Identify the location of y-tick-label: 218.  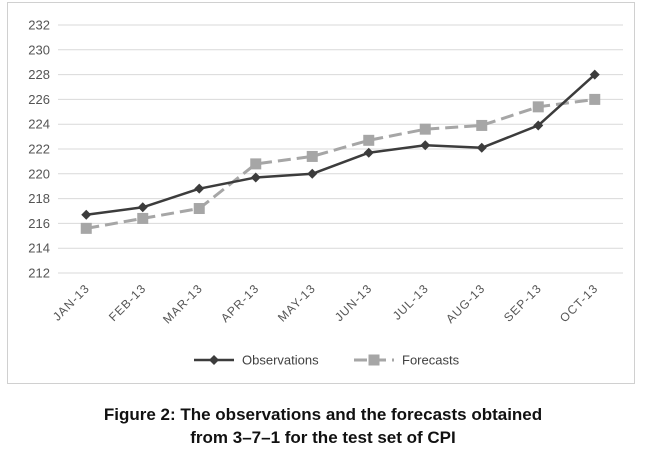
(39, 198).